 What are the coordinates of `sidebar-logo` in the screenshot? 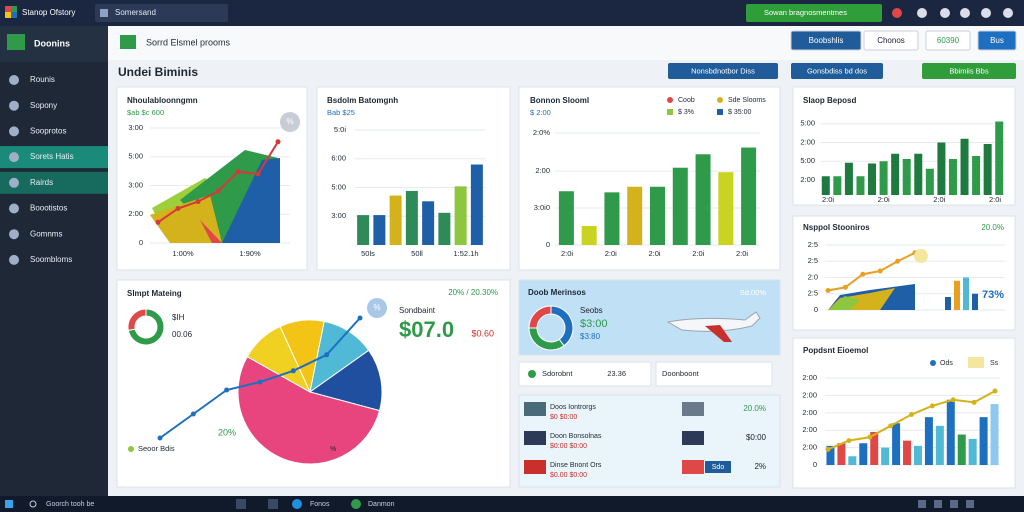 It's located at (16, 42).